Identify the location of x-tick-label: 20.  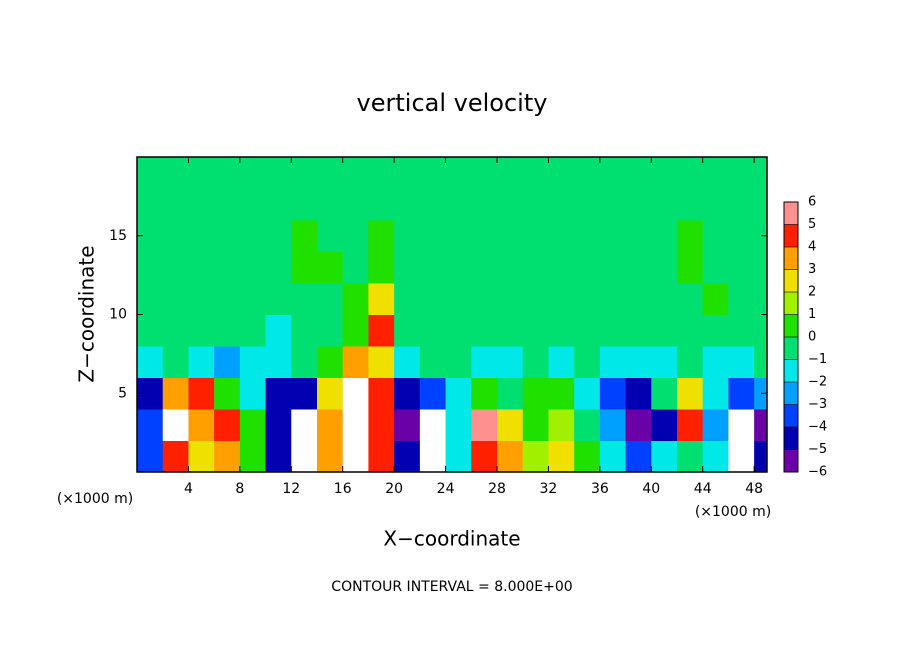
(394, 489).